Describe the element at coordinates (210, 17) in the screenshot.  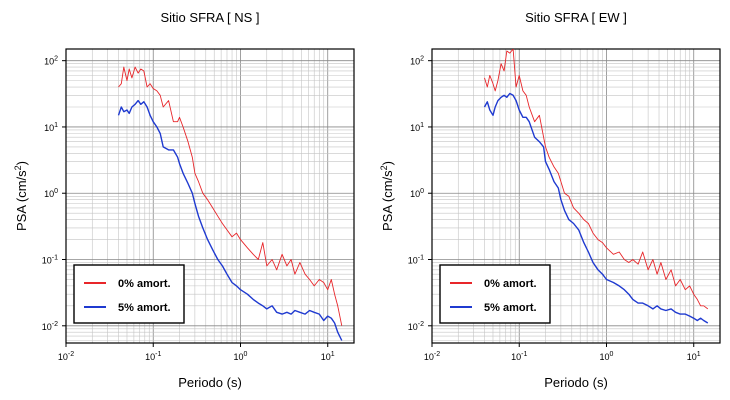
I see `chart-title: Sitio SFRA [ NS ]` at that location.